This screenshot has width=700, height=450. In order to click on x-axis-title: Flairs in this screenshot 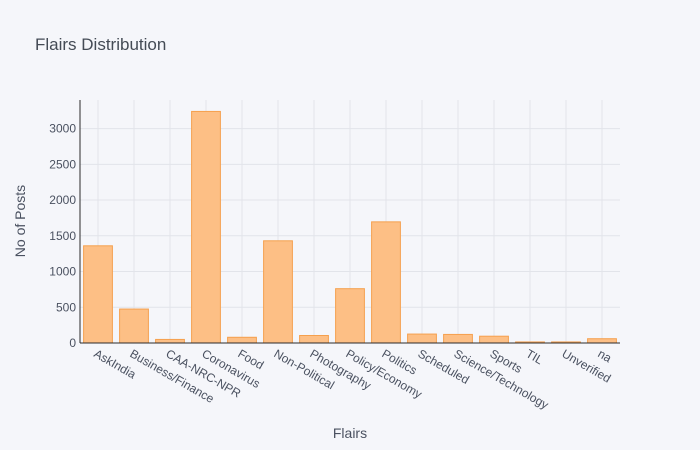, I will do `click(350, 433)`.